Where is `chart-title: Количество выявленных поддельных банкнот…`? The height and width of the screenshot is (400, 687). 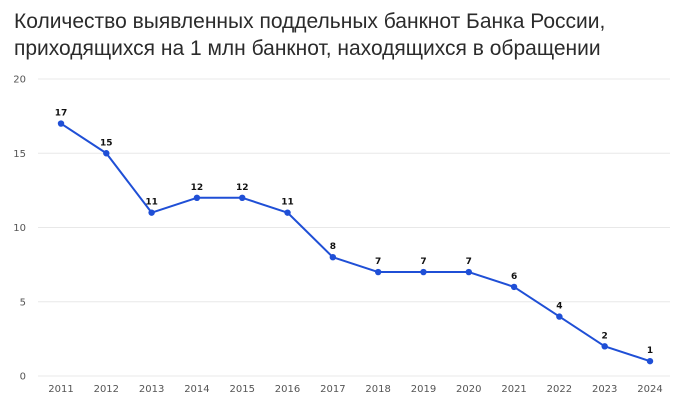
chart-title: Количество выявленных поддельных банкнот… is located at coordinates (344, 35).